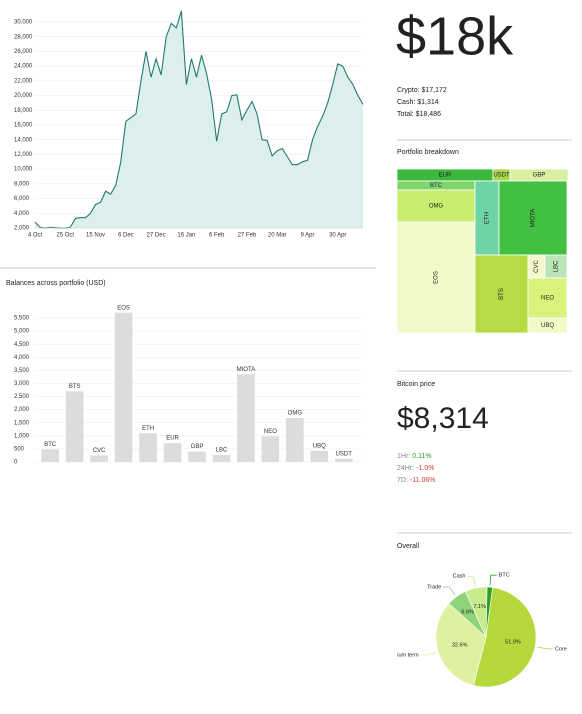  Describe the element at coordinates (460, 645) in the screenshot. I see `slice-value-label: 32.6%` at that location.